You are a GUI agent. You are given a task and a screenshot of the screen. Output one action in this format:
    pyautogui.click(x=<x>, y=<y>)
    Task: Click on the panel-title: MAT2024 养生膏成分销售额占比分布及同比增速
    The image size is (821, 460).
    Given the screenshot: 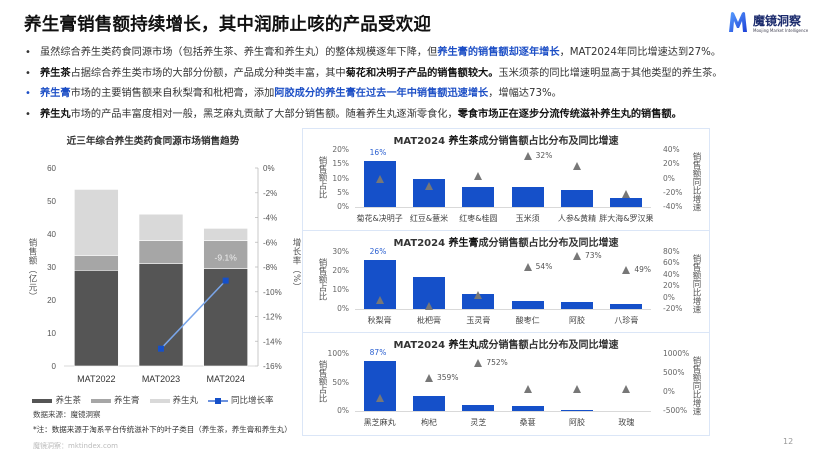 What is the action you would take?
    pyautogui.click(x=506, y=241)
    